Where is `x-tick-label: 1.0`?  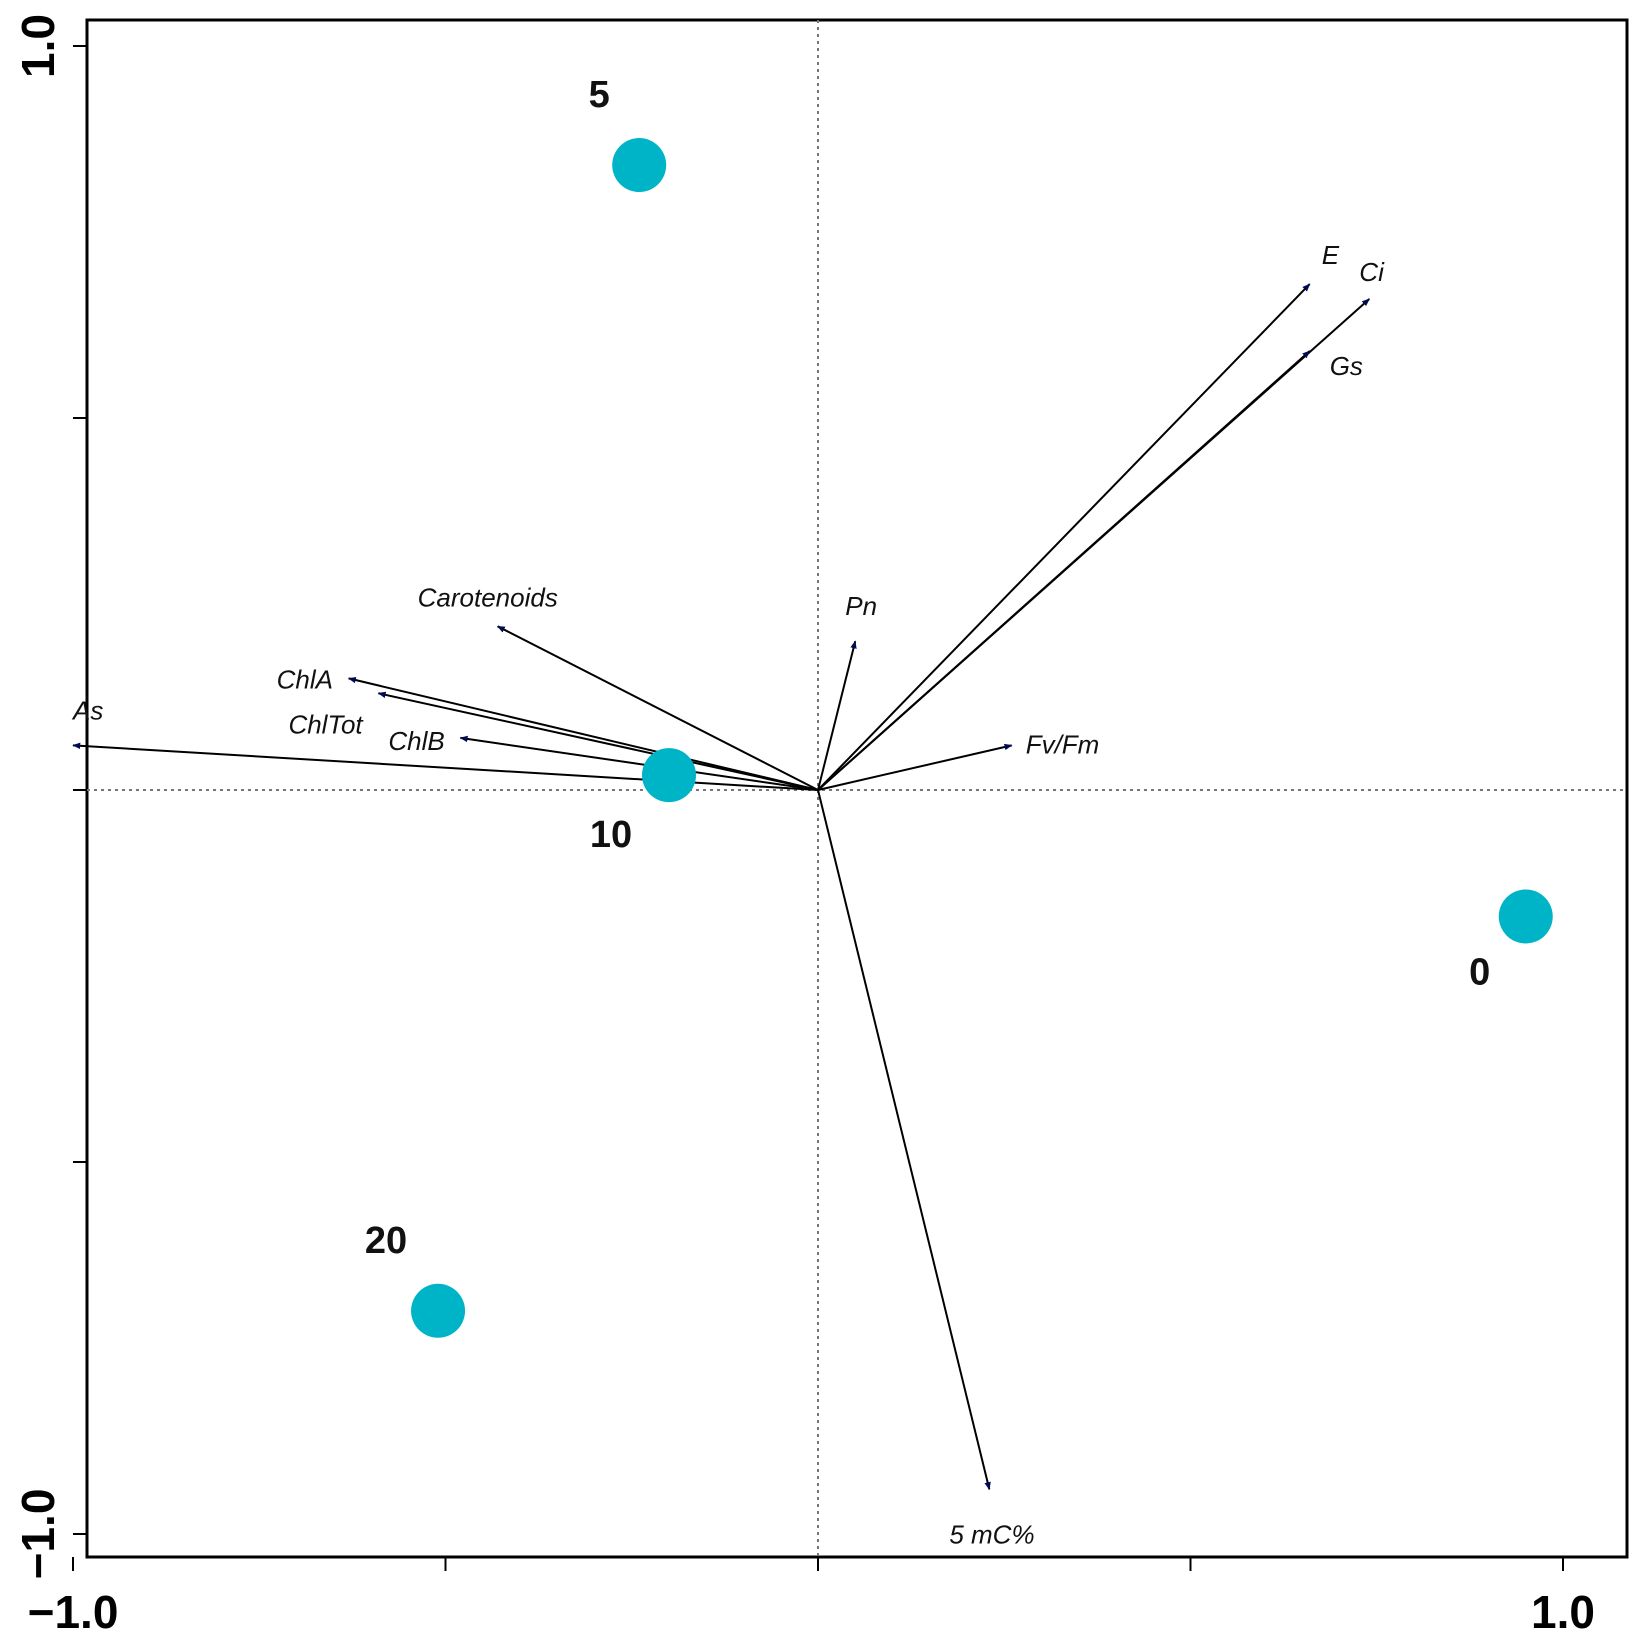
x-tick-label: 1.0 is located at coordinates (1563, 1612).